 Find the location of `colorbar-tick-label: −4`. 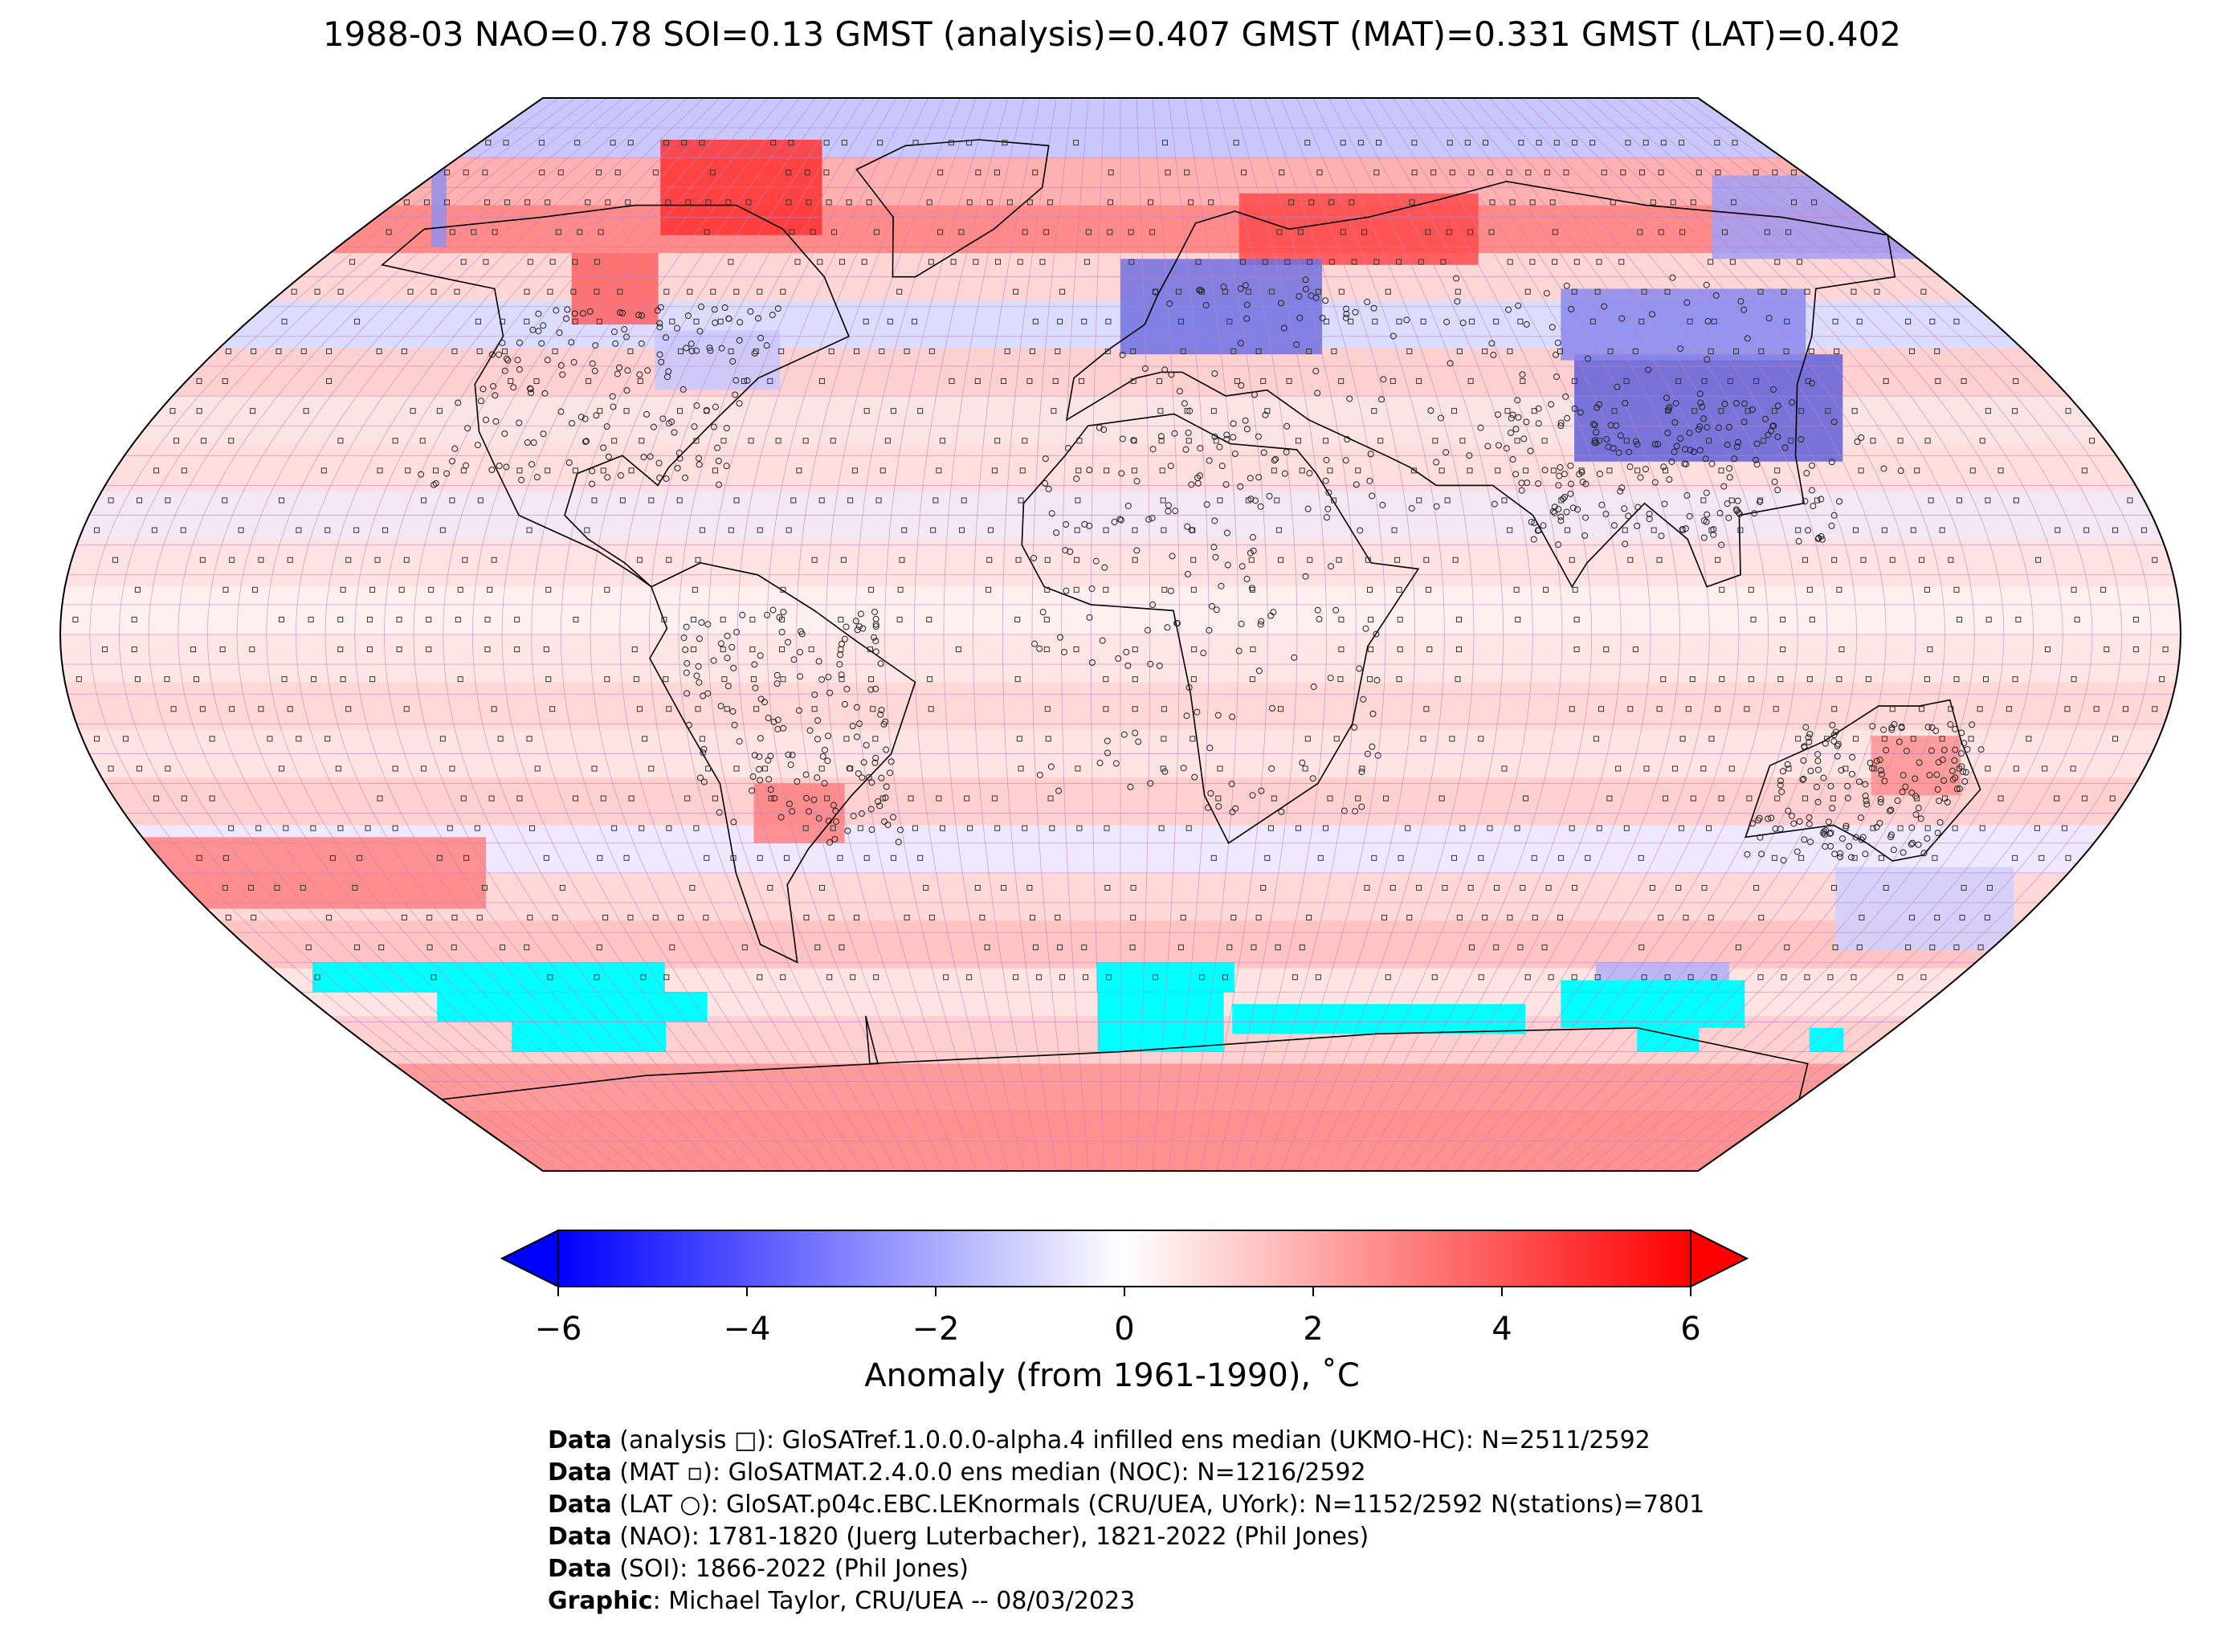

colorbar-tick-label: −4 is located at coordinates (747, 1329).